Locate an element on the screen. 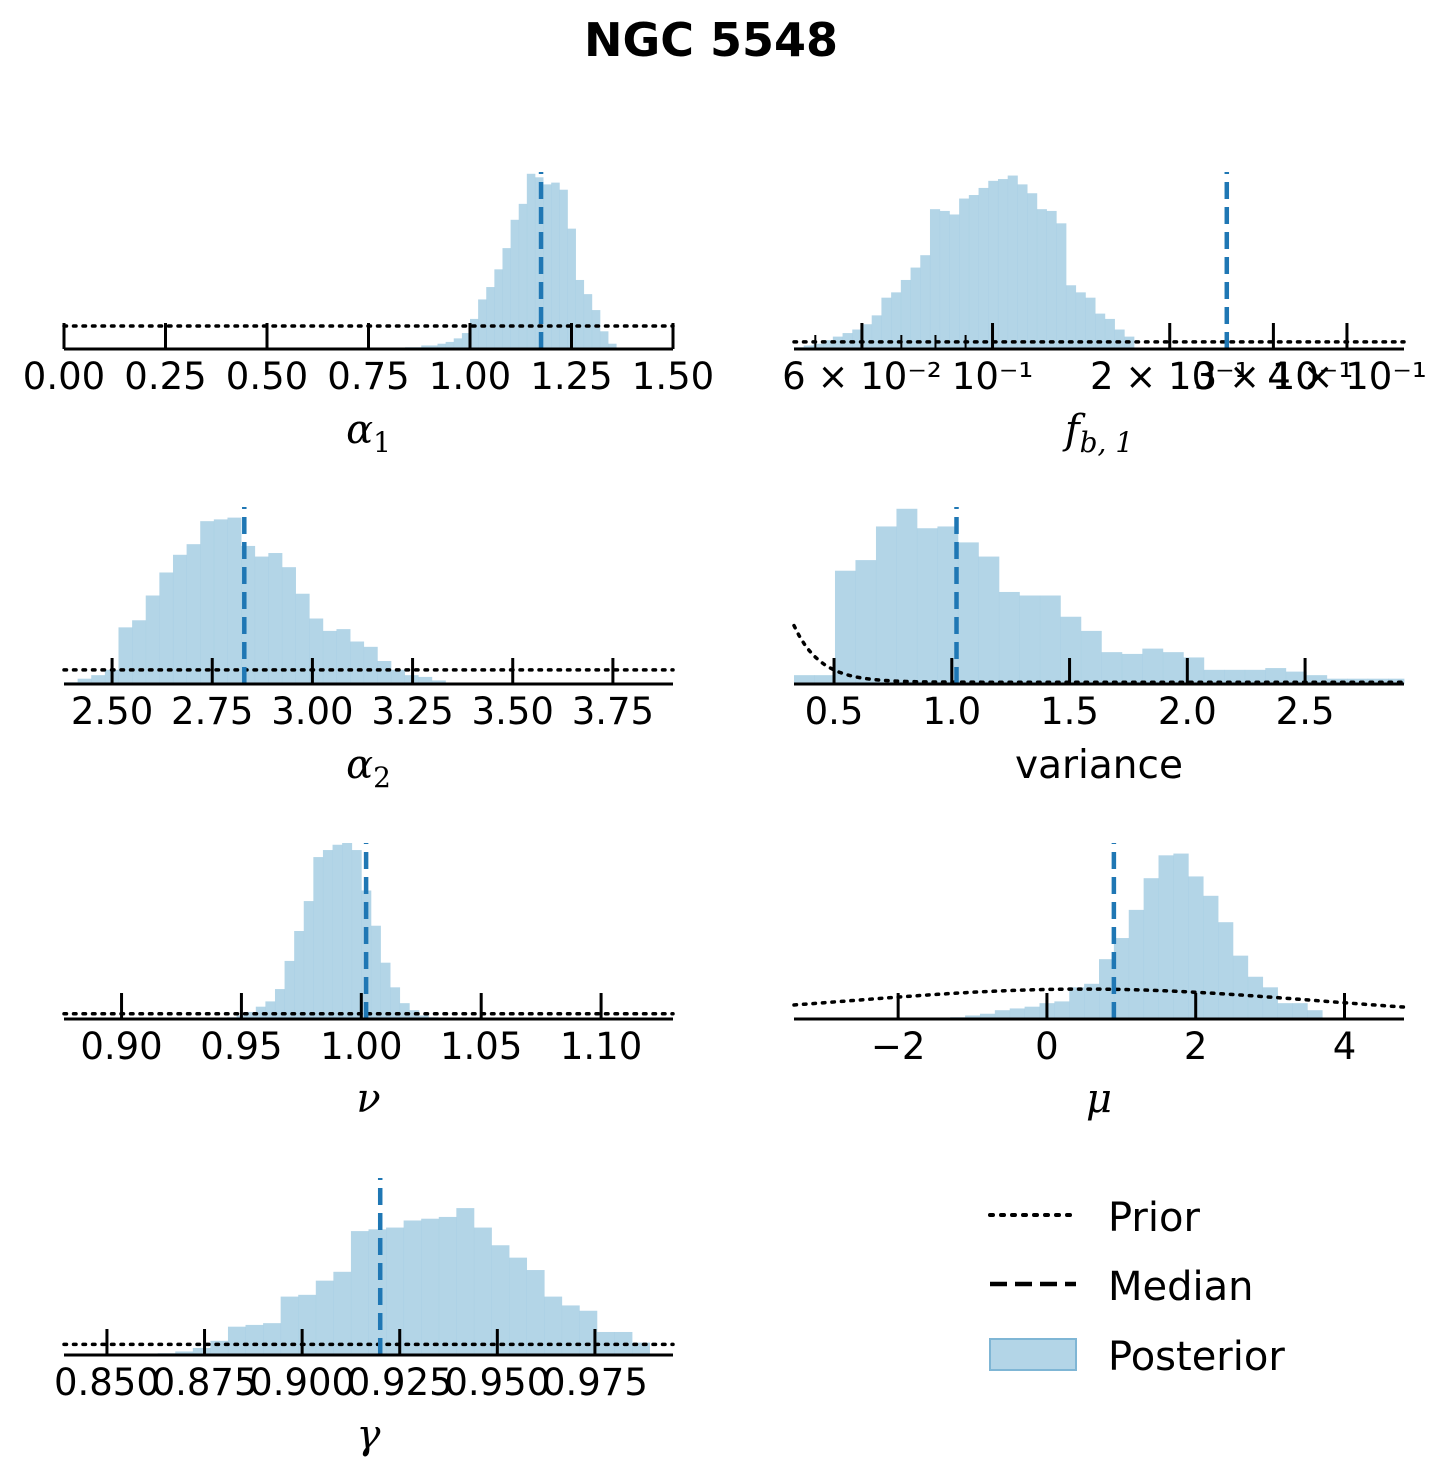 The image size is (1436, 1476). x-tick-label: 4 × 10⁻¹ is located at coordinates (1347, 376).